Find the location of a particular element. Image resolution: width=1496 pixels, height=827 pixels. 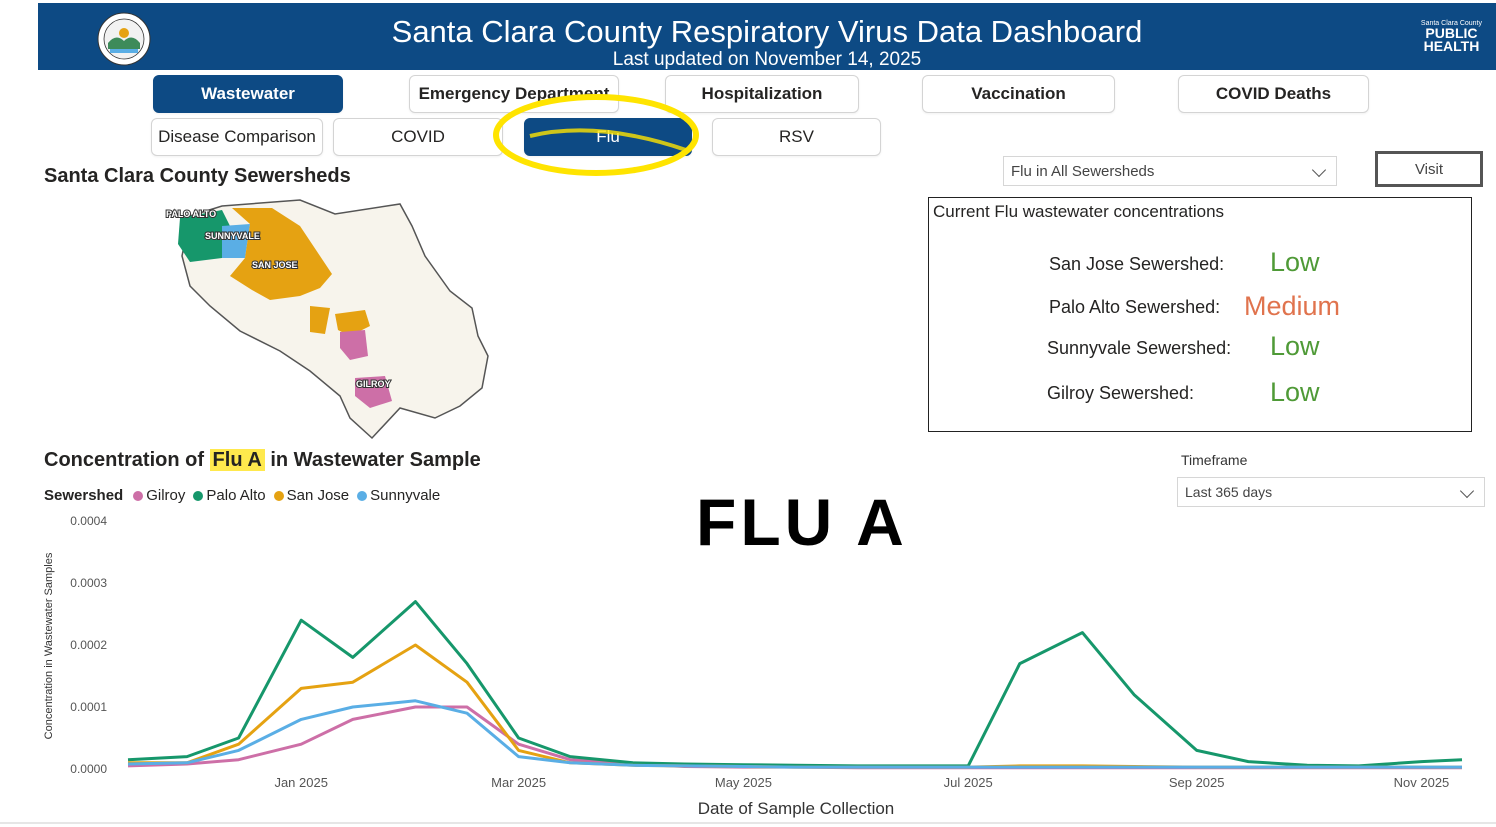

map-label-palo-alto: PALO ALTO is located at coordinates (191, 214).